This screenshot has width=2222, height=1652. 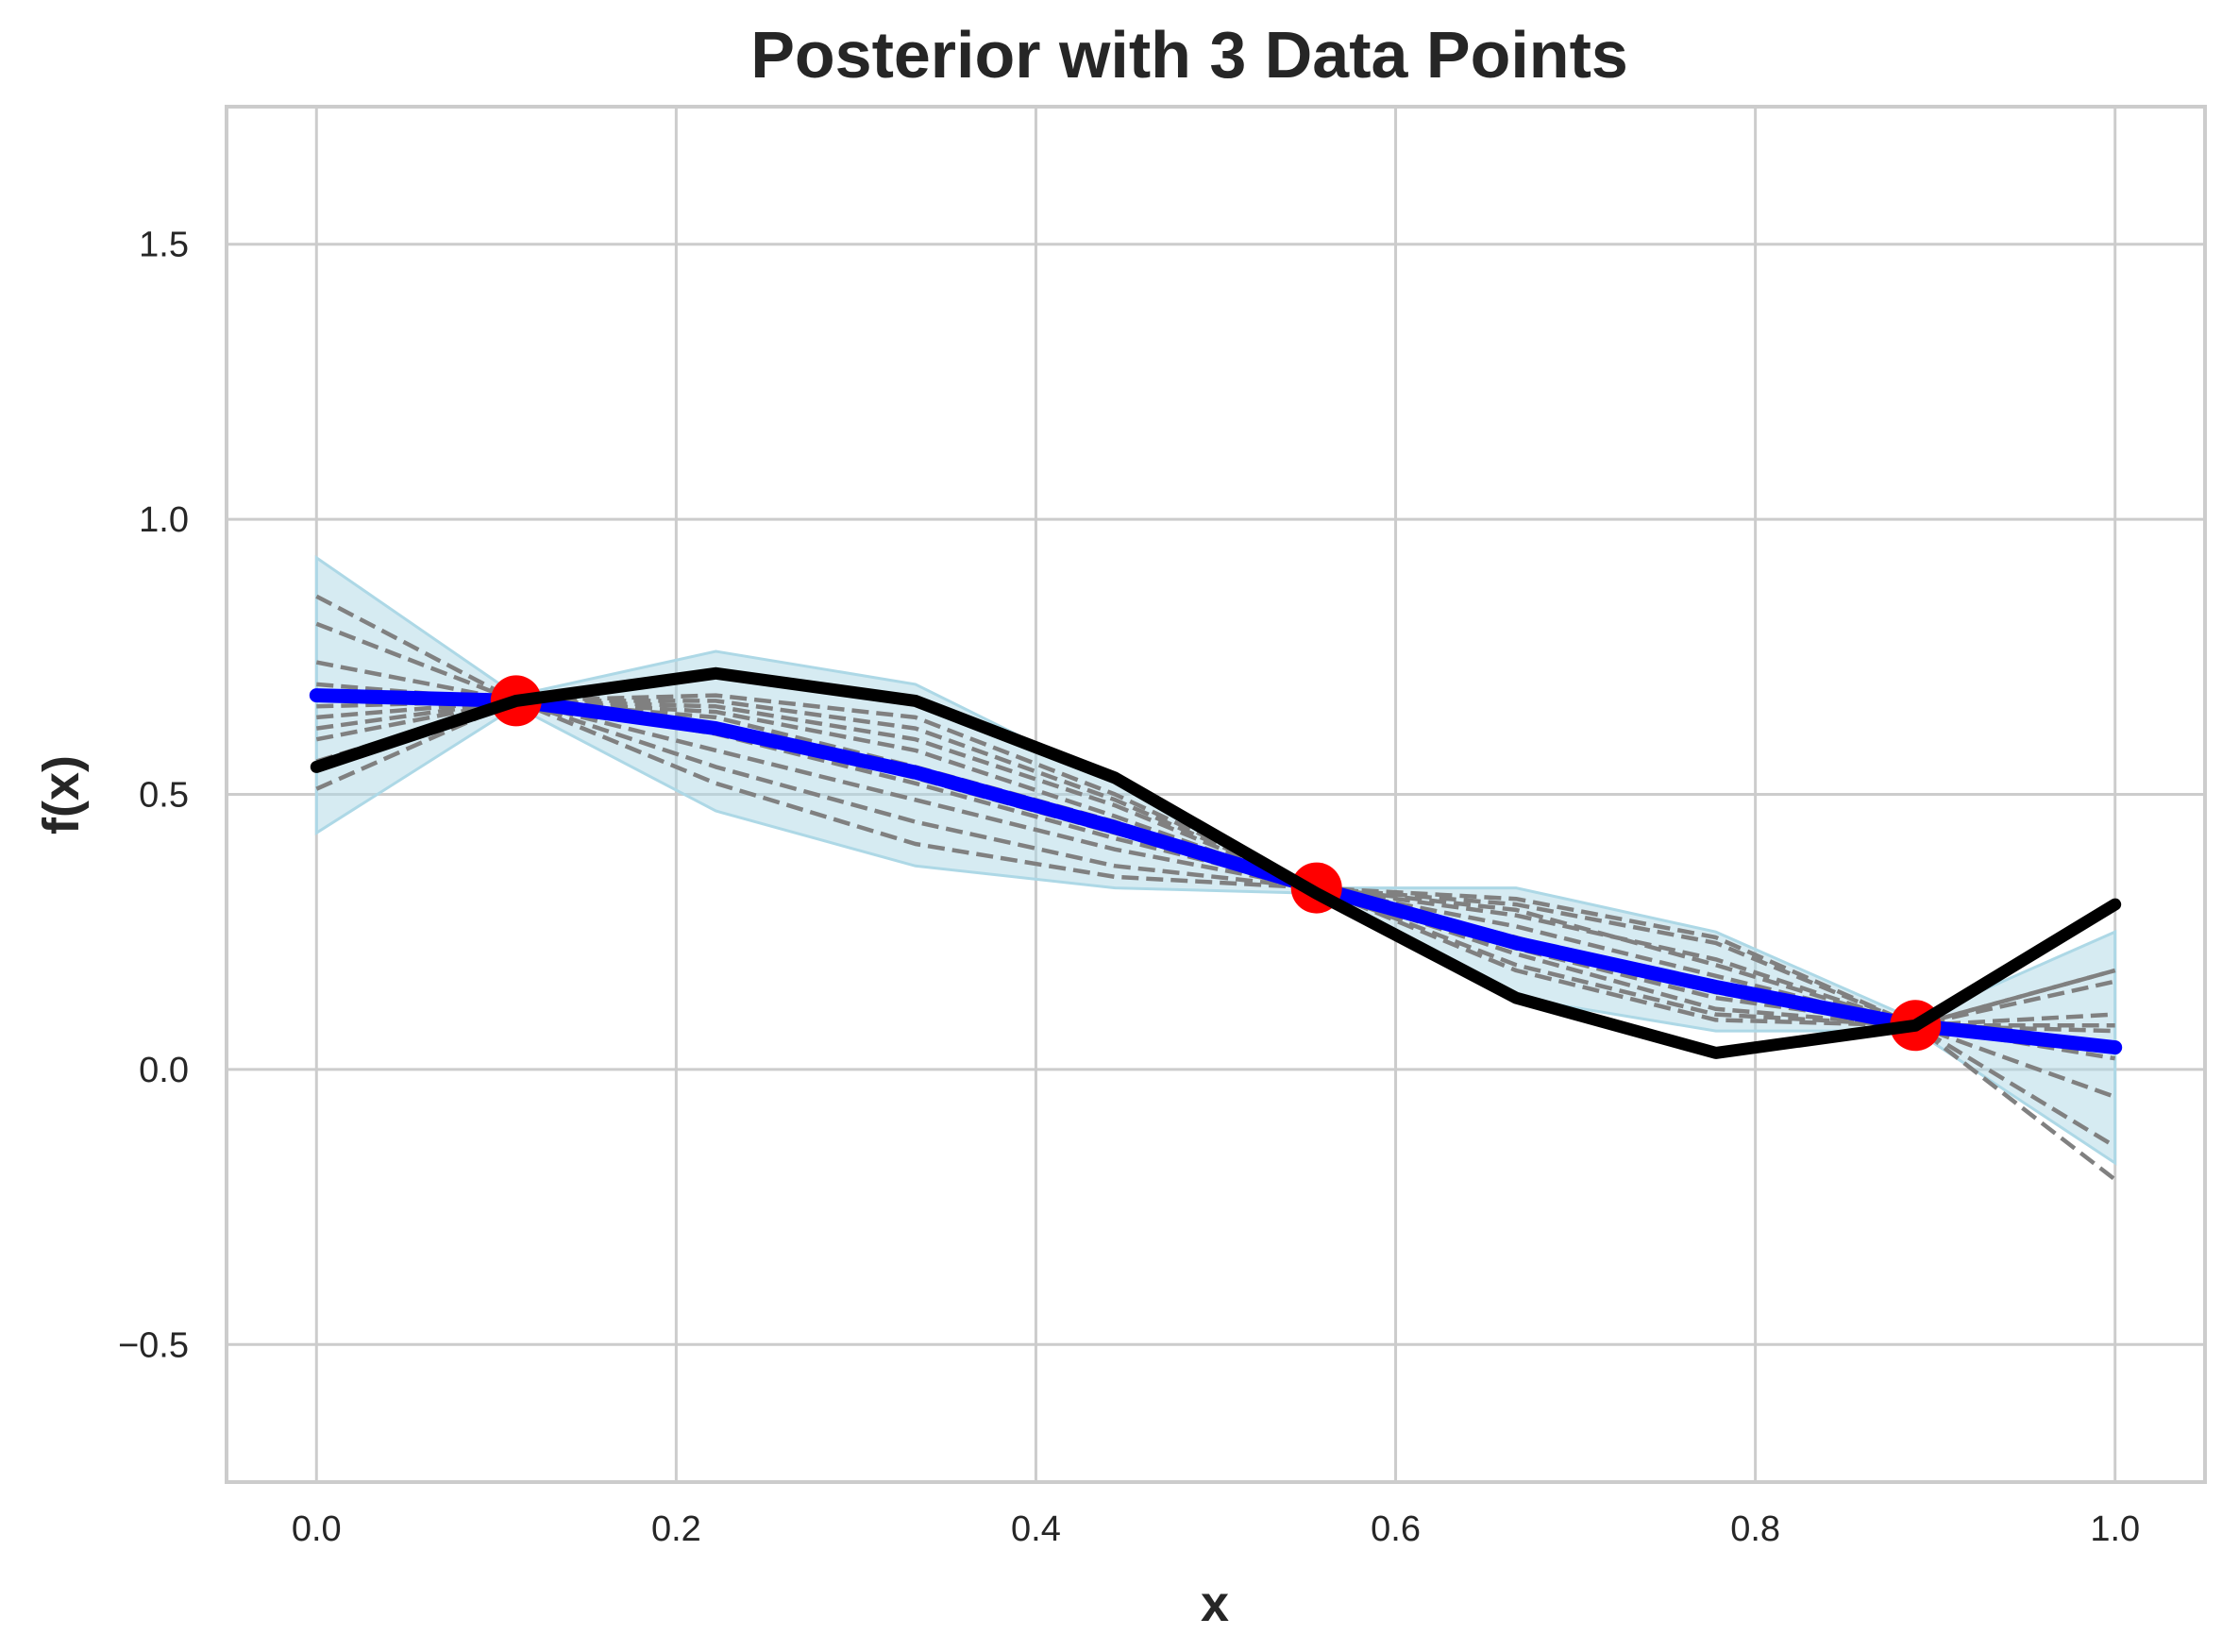 What do you see at coordinates (1216, 1529) in the screenshot?
I see `x-tick-labels: 0.0 0.2 0.4 0.6 0.8 1.0` at bounding box center [1216, 1529].